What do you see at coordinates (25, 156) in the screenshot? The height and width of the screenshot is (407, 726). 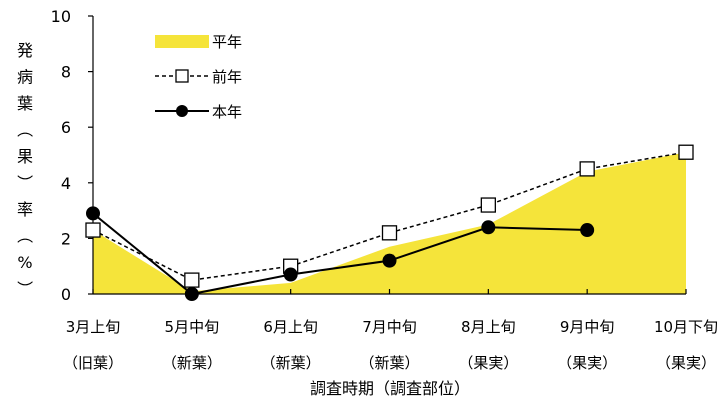 I see `y-axis-title-char: 果` at bounding box center [25, 156].